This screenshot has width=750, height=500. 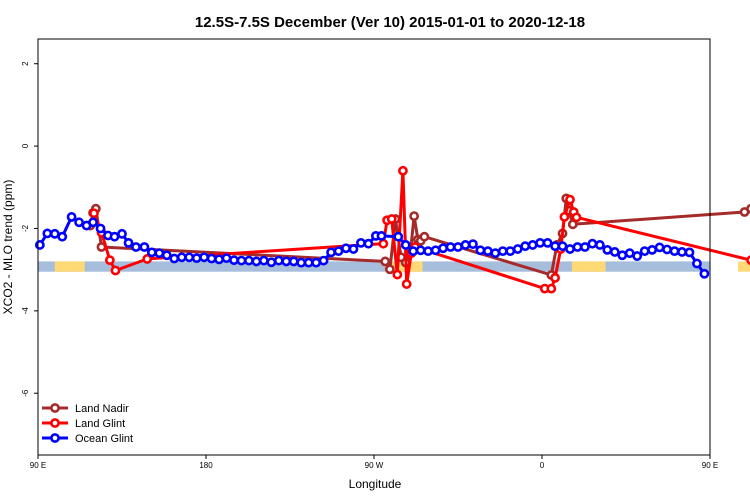 I want to click on y-axis: 2 0 -2 -4 -6, so click(x=29, y=229).